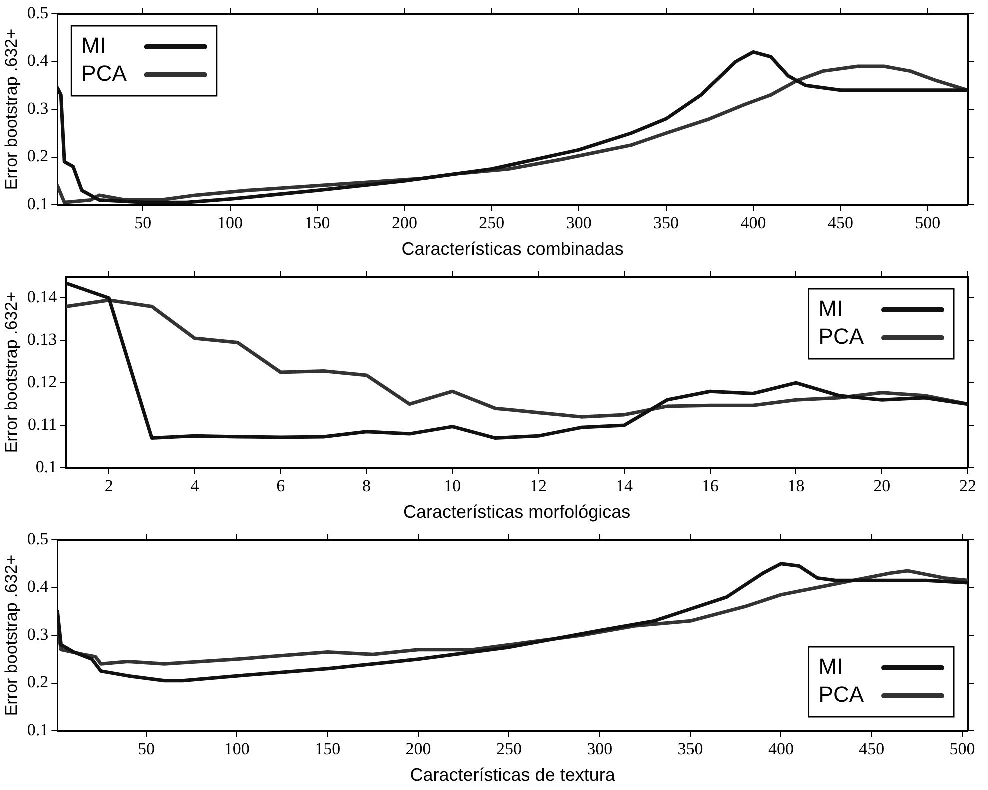 Image resolution: width=988 pixels, height=790 pixels. What do you see at coordinates (539, 486) in the screenshot?
I see `x-tick-label: 12` at bounding box center [539, 486].